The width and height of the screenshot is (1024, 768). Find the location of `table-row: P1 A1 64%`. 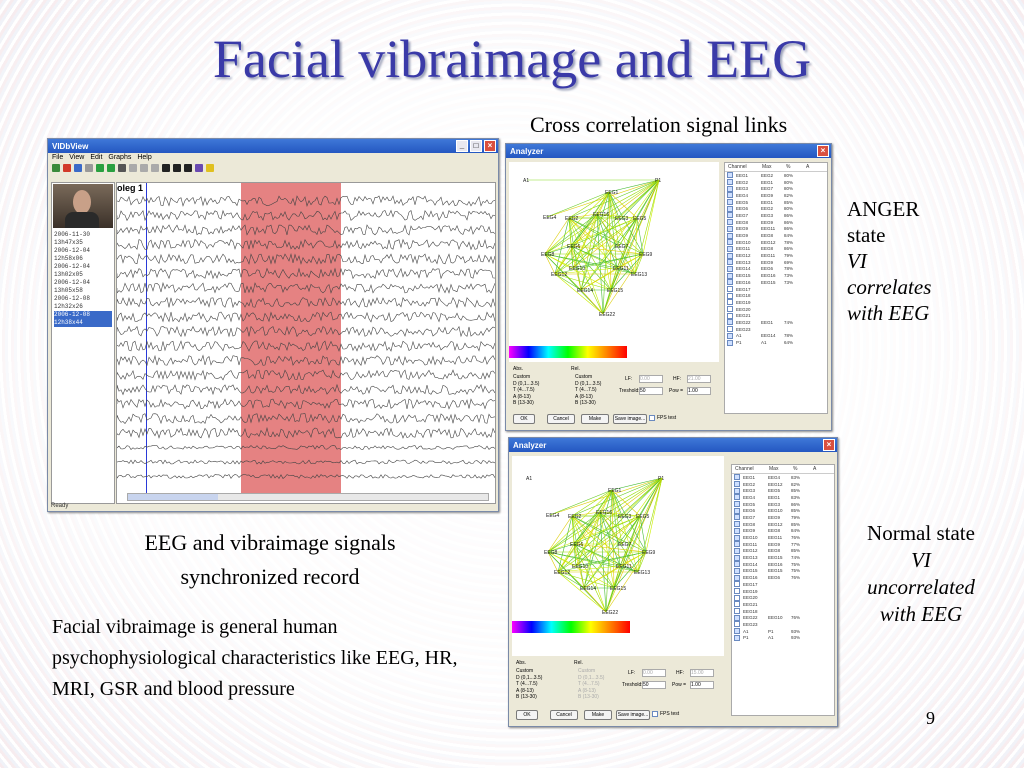

table-row: P1 A1 64% is located at coordinates (776, 342).